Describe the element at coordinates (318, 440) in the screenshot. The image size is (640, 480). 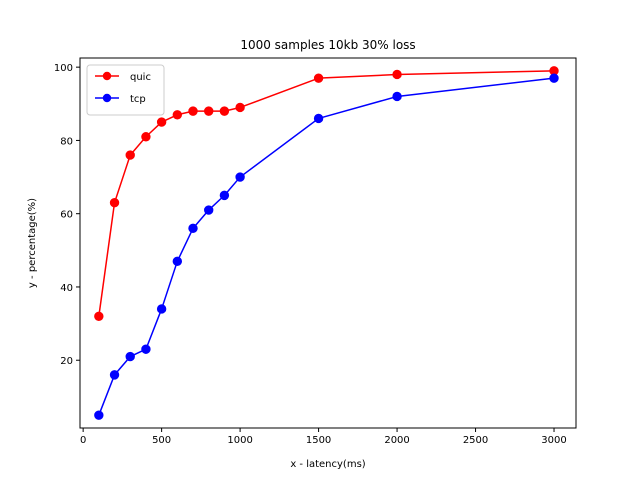
I see `x-tick-label: 1500` at that location.